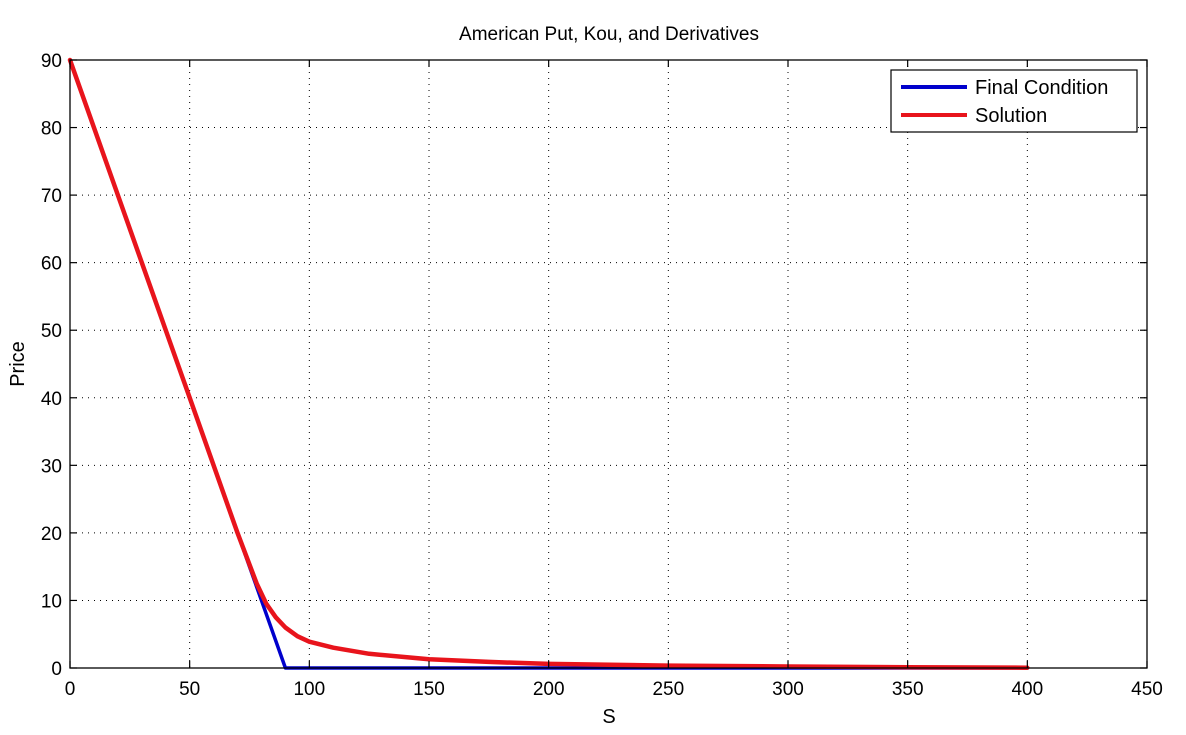  What do you see at coordinates (51, 399) in the screenshot?
I see `y-tick-label: 40` at bounding box center [51, 399].